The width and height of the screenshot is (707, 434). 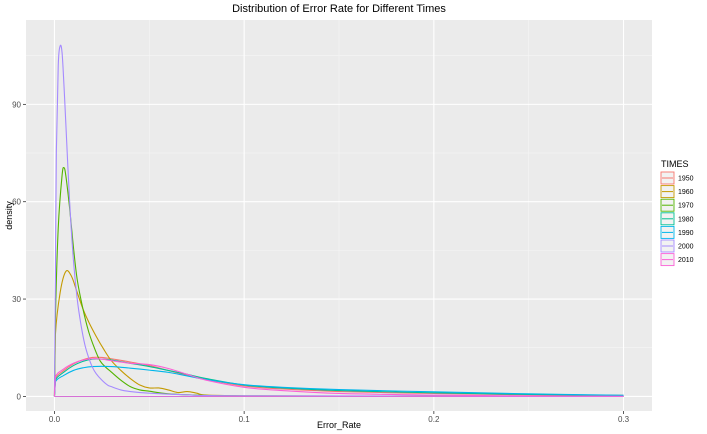 What do you see at coordinates (686, 247) in the screenshot?
I see `legend-label-2000: 2000` at bounding box center [686, 247].